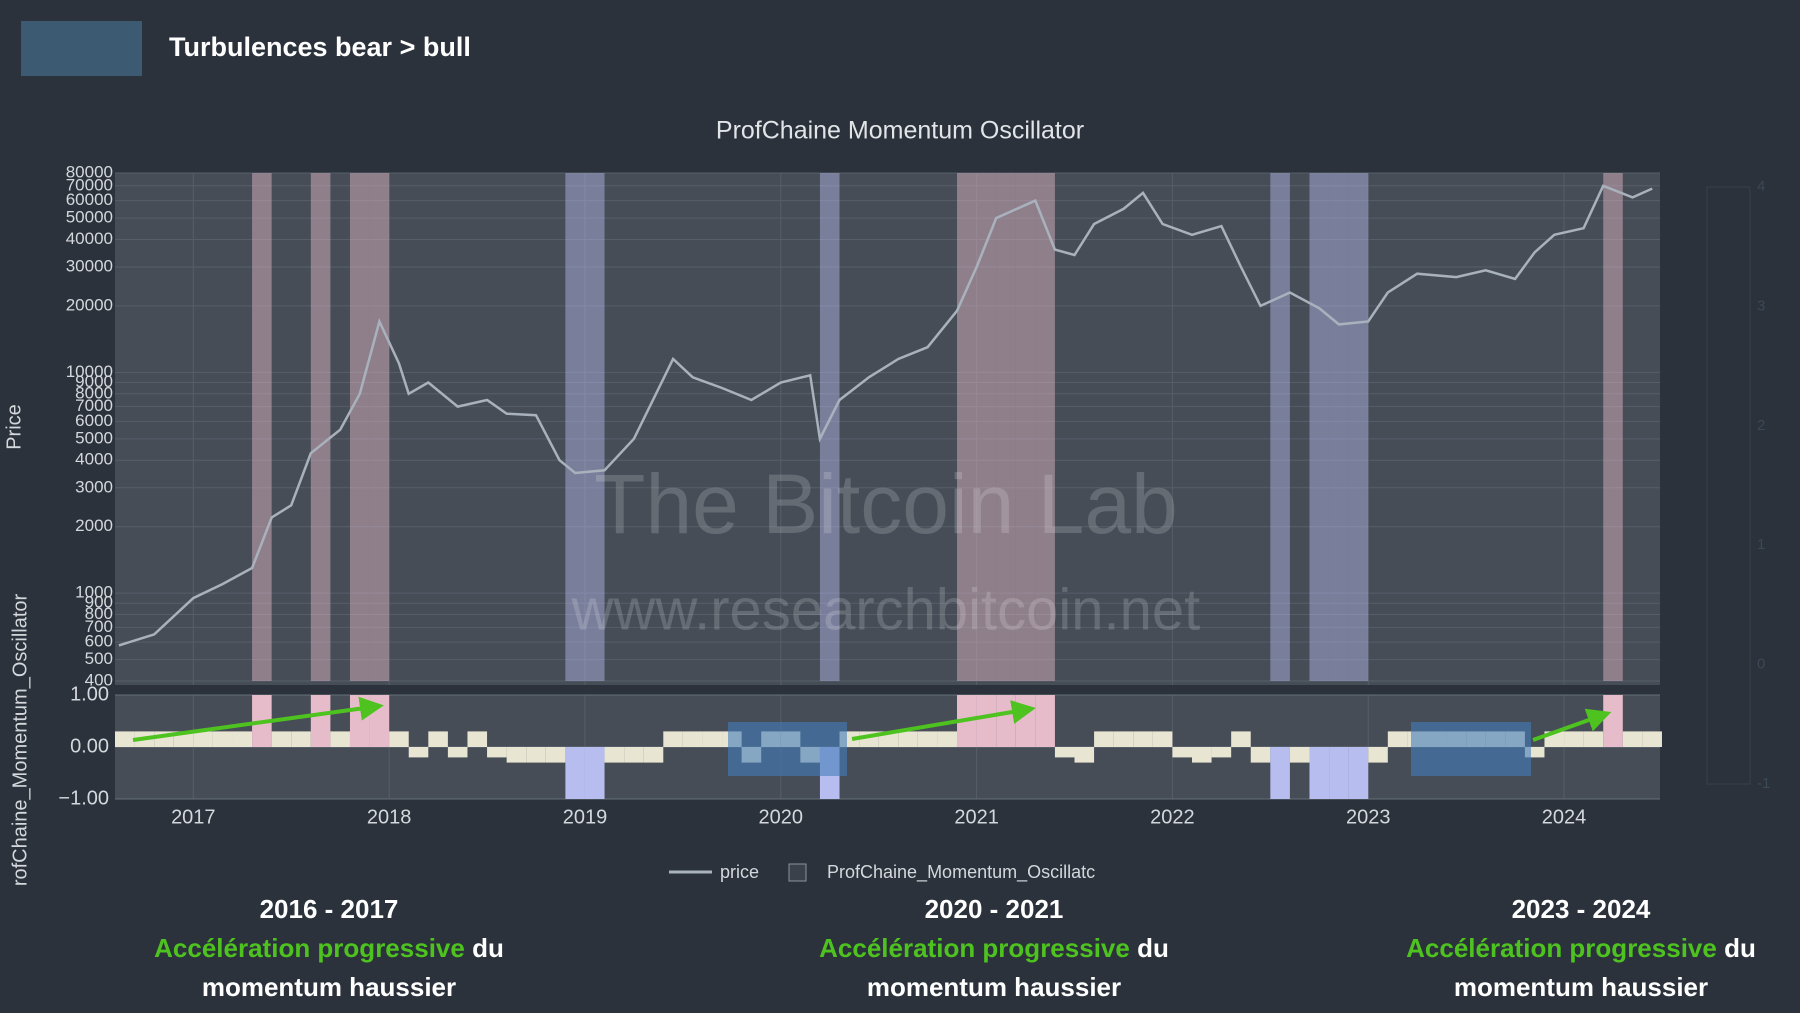 This screenshot has width=1800, height=1013. I want to click on y-tick-label: 2000, so click(94, 525).